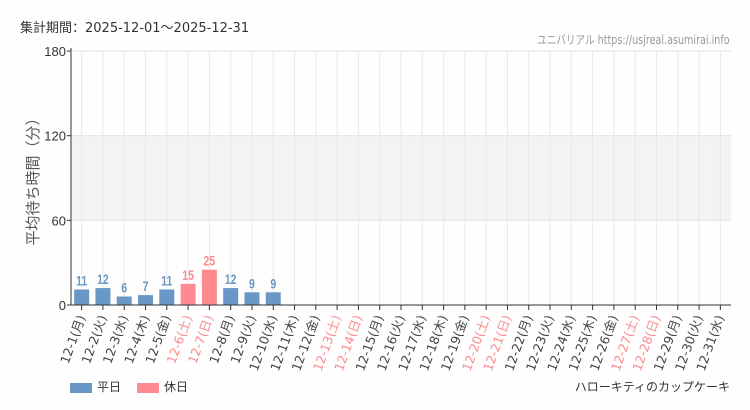 This screenshot has width=750, height=410. I want to click on weekday-swatch, so click(81, 387).